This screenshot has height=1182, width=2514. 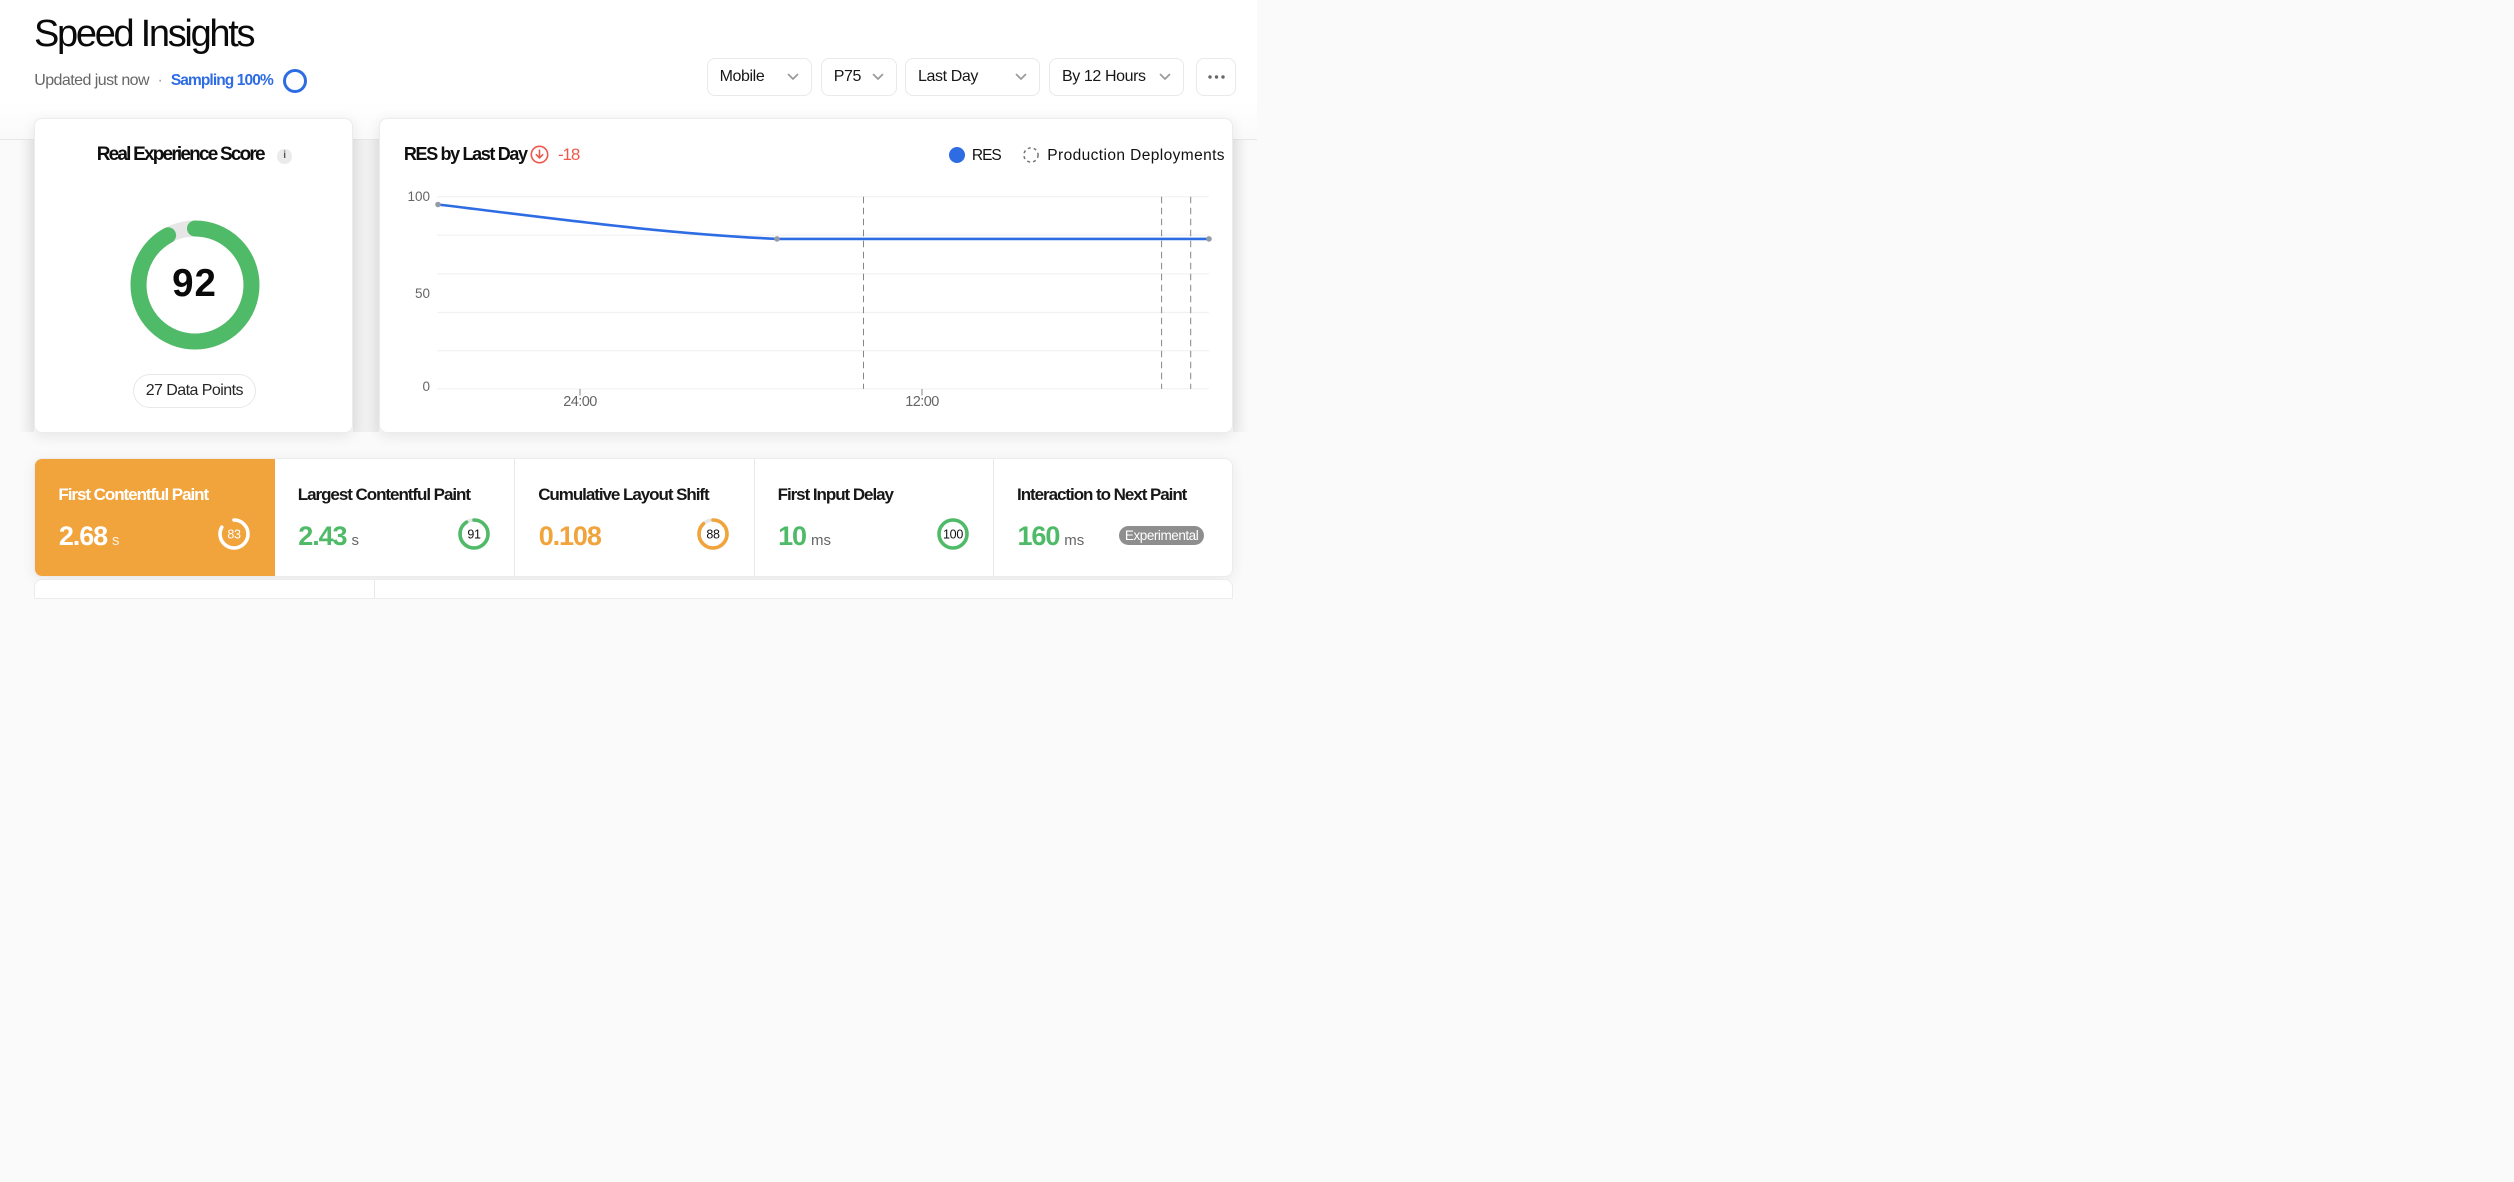 What do you see at coordinates (713, 535) in the screenshot?
I see `svg-text: 88` at bounding box center [713, 535].